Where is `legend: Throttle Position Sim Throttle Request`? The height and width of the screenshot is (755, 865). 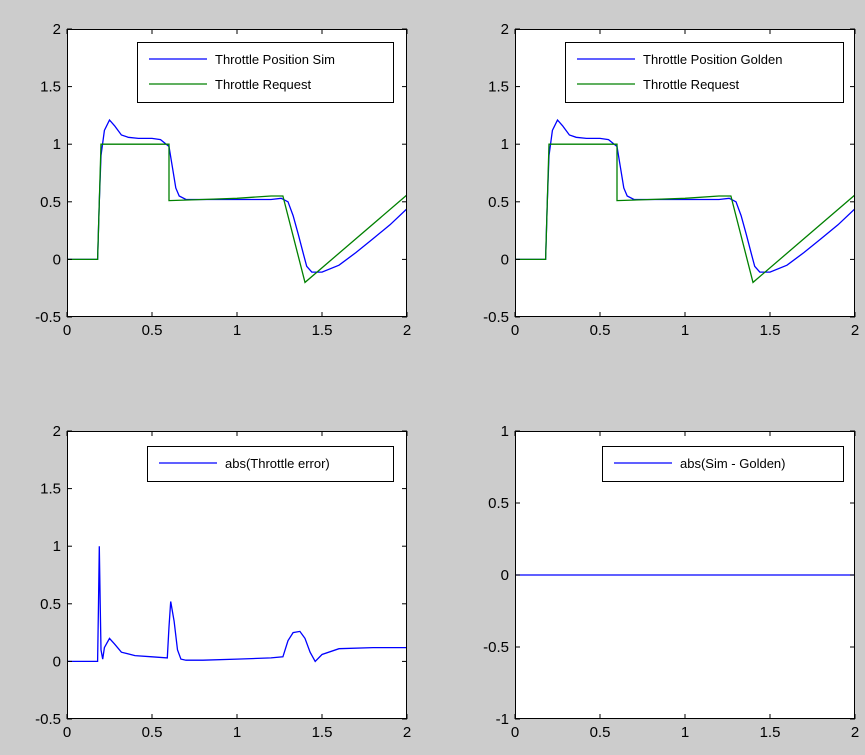 legend: Throttle Position Sim Throttle Request is located at coordinates (265, 72).